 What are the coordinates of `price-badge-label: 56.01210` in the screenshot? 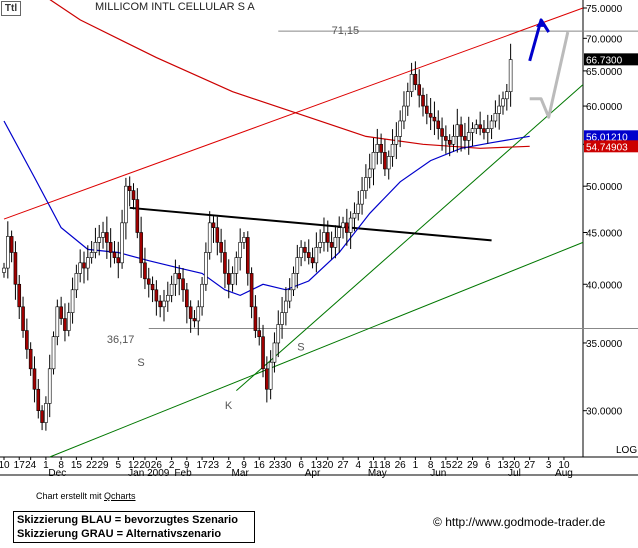 It's located at (607, 137).